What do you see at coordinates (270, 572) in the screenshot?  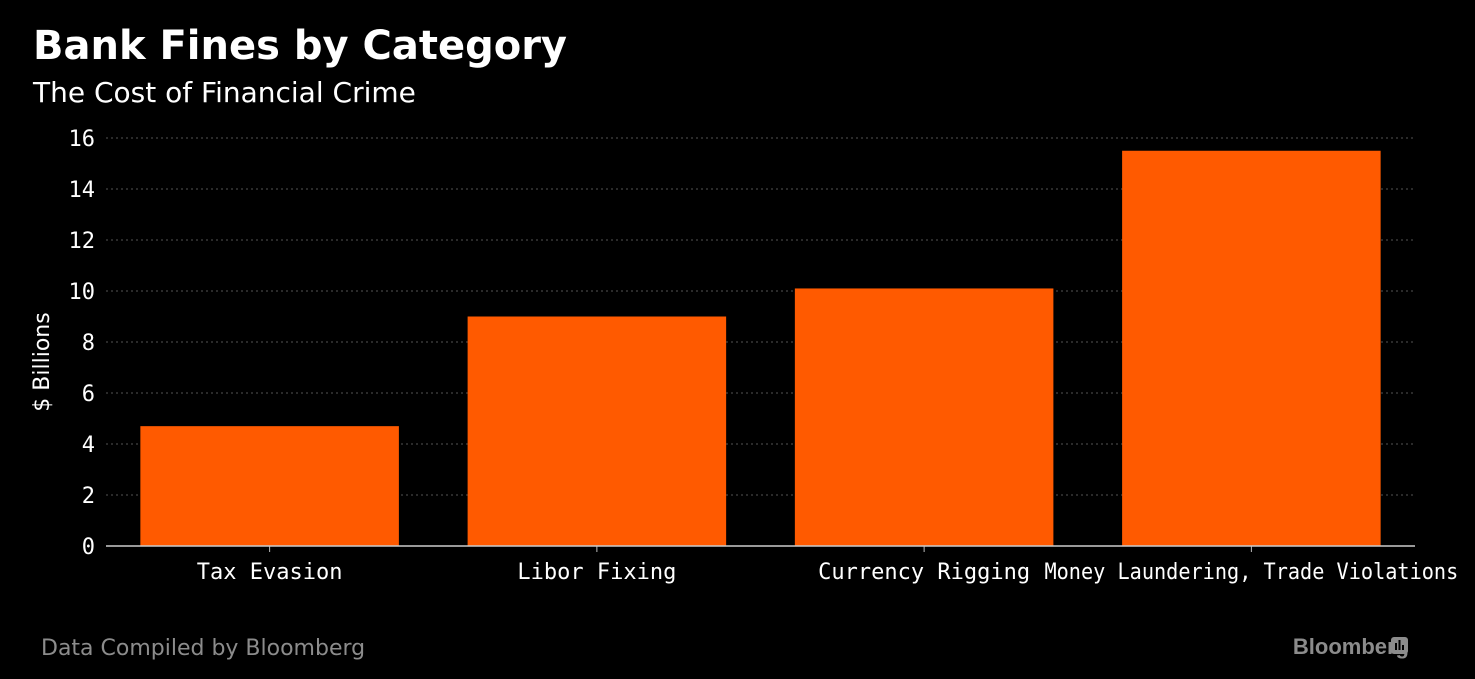 I see `x-tick-label: Tax Evasion` at bounding box center [270, 572].